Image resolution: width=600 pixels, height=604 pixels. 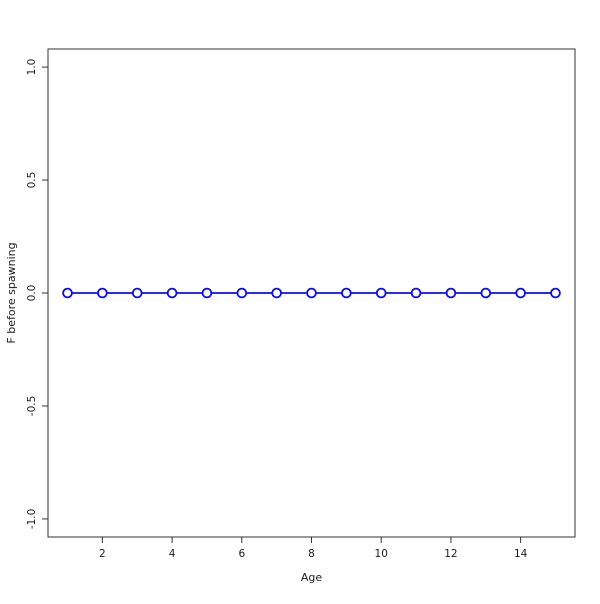 What do you see at coordinates (312, 577) in the screenshot?
I see `x-axis-label: Age` at bounding box center [312, 577].